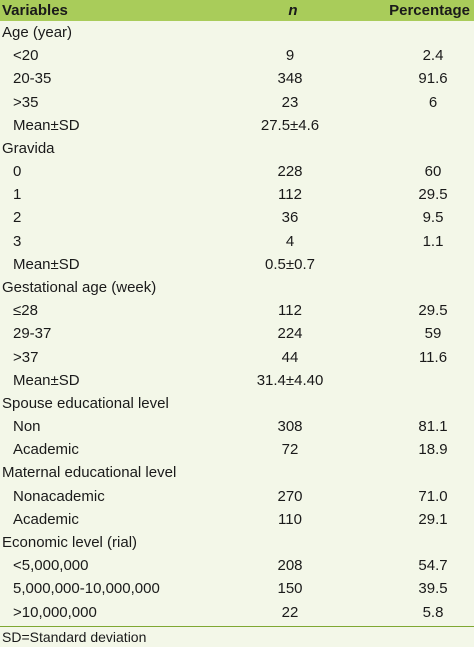 Image resolution: width=474 pixels, height=647 pixels. Describe the element at coordinates (26, 102) in the screenshot. I see `row-label: >35` at that location.